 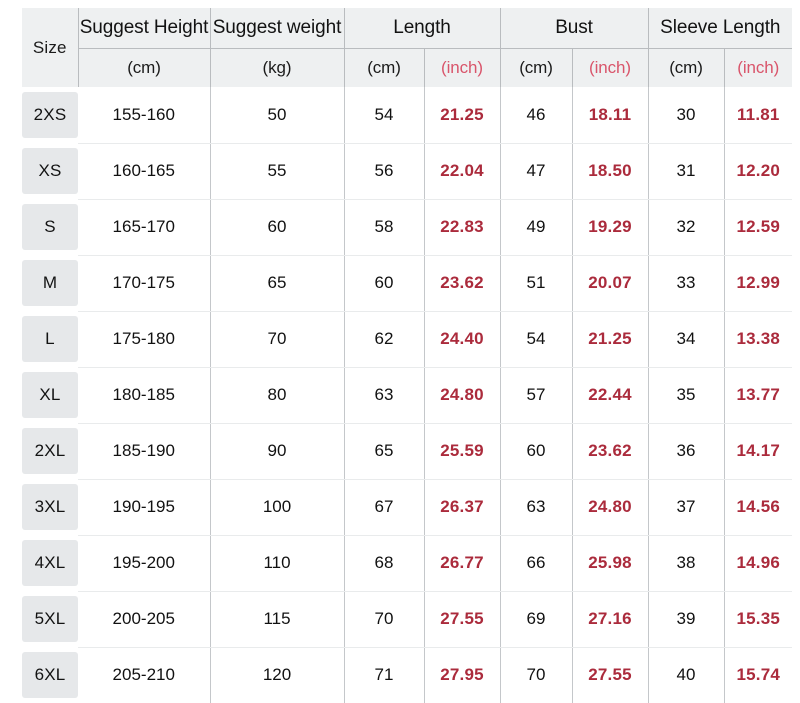 What do you see at coordinates (536, 227) in the screenshot?
I see `cell-bust-cm: 49` at bounding box center [536, 227].